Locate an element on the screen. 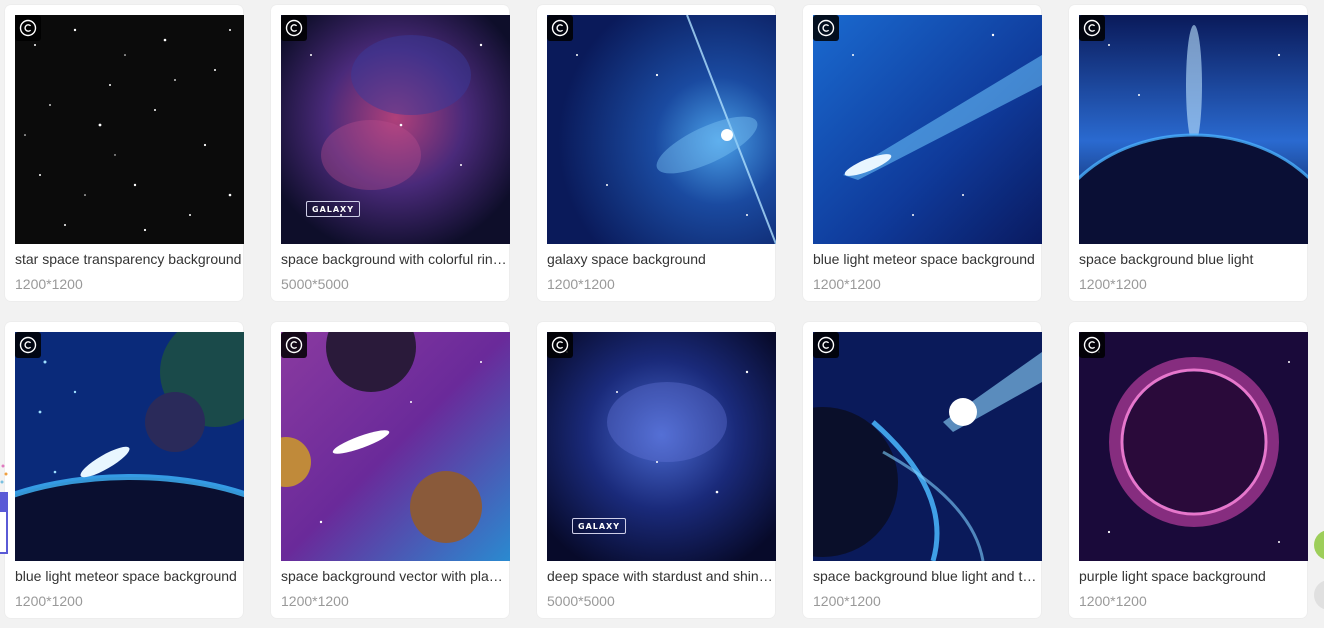  image-title: space background vector with planets is located at coordinates (395, 576).